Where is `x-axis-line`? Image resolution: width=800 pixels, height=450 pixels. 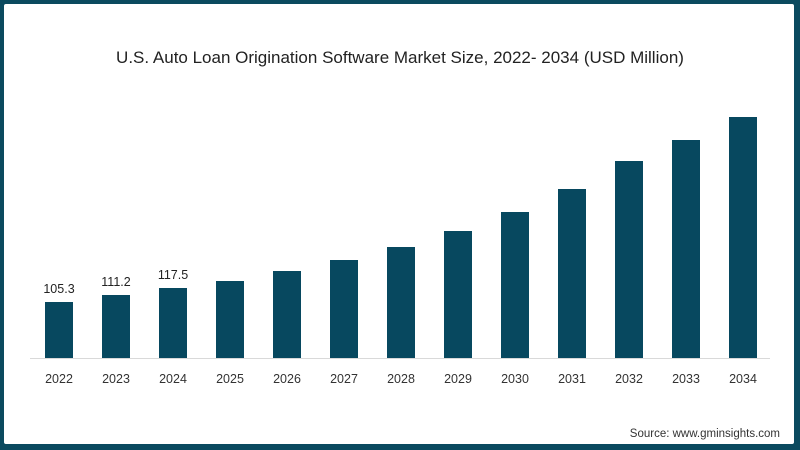
x-axis-line is located at coordinates (400, 358).